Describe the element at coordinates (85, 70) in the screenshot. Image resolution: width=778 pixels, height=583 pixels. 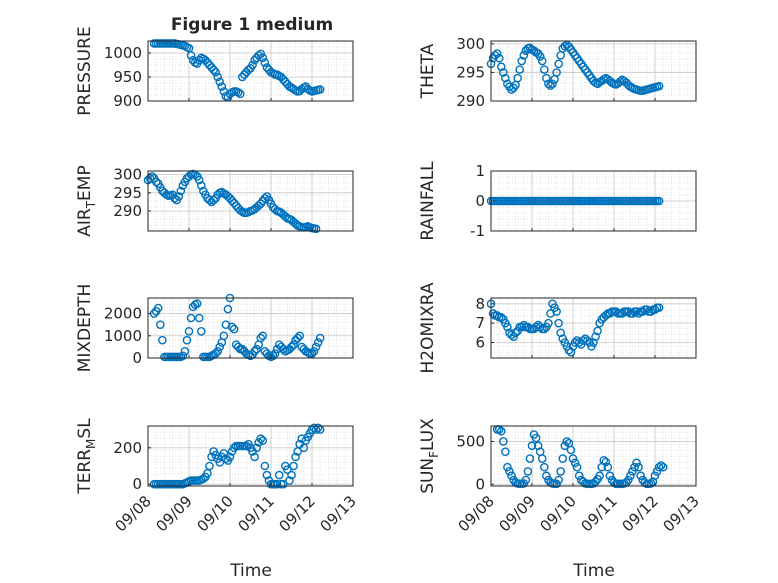
I see `y-axis-label: PRESSURE` at that location.